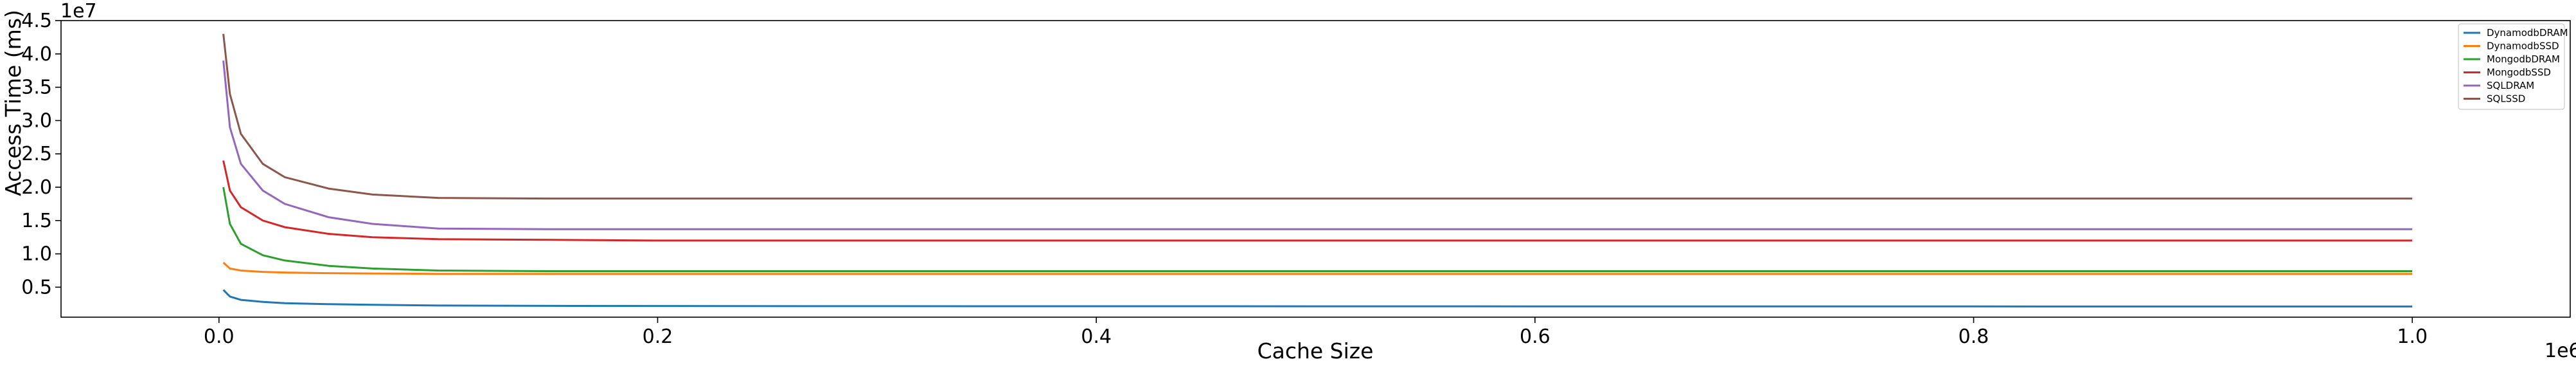 The height and width of the screenshot is (368, 2576). What do you see at coordinates (1535, 337) in the screenshot?
I see `x-tick-label: 0.6` at bounding box center [1535, 337].